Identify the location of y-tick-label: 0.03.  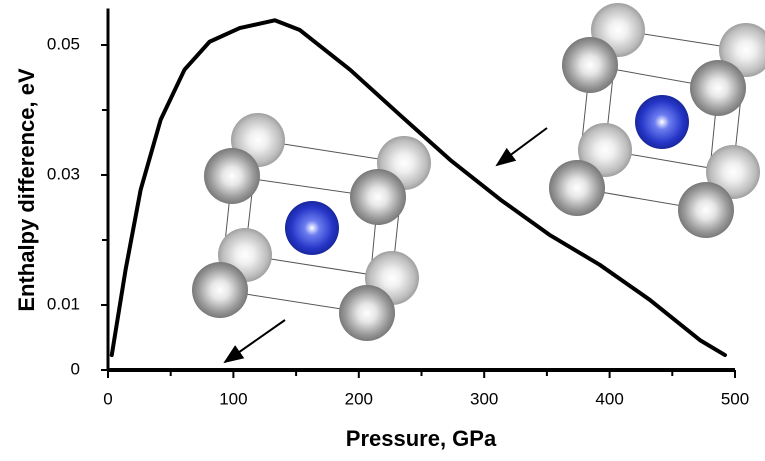
(63, 173).